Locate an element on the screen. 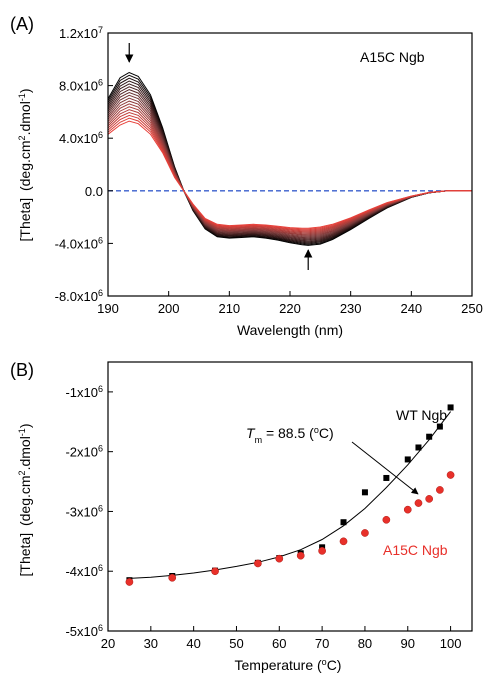 Image resolution: width=486 pixels, height=675 pixels. panel-a-xlabel: Wavelength (nm) is located at coordinates (290, 330).